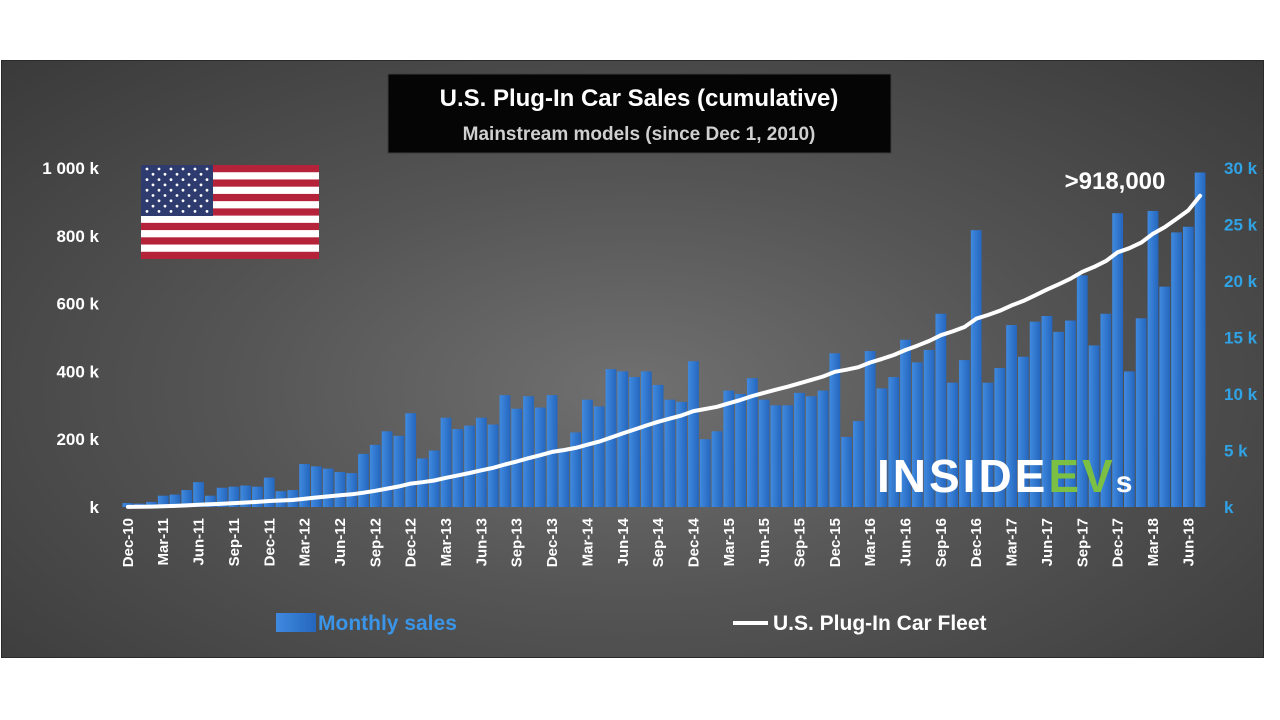  I want to click on x-tick-label: Sep-13, so click(517, 542).